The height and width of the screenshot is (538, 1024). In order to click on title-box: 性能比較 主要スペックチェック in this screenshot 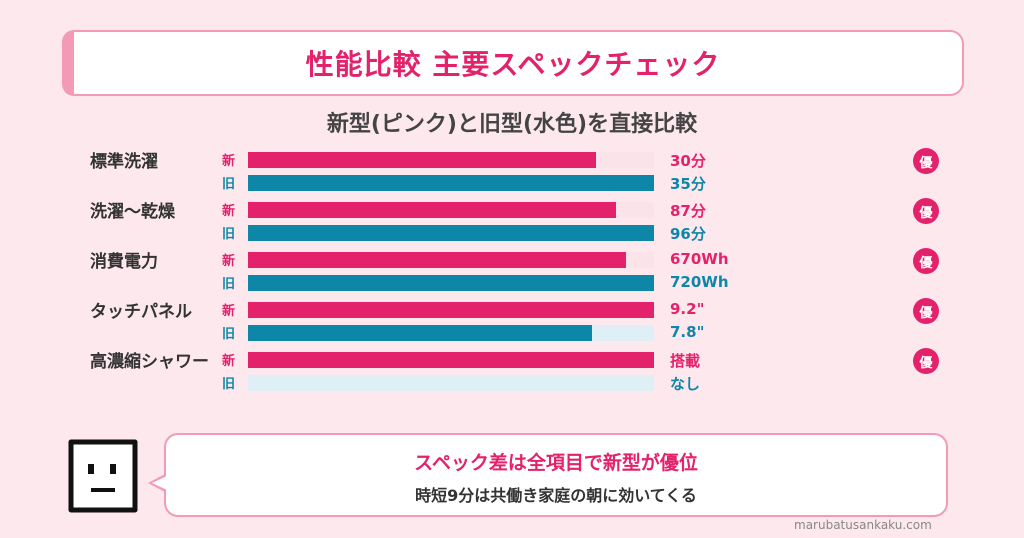, I will do `click(513, 63)`.